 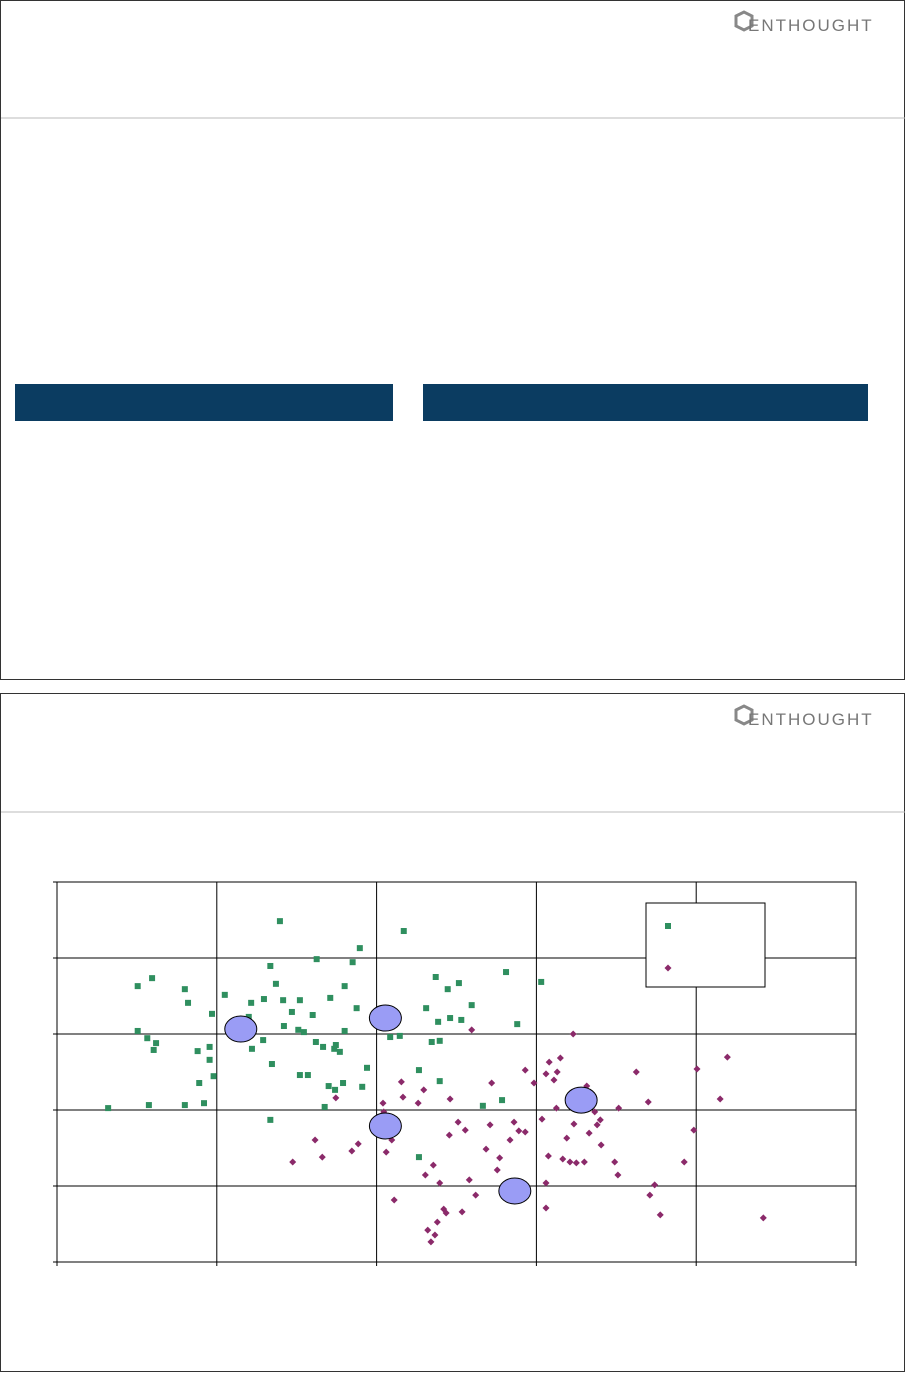 I want to click on column-header, so click(x=204, y=402).